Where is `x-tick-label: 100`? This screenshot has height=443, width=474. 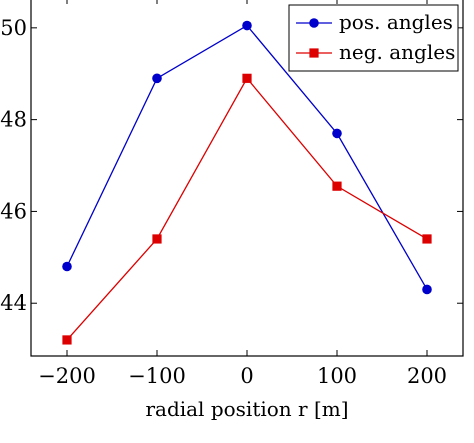 x-tick-label: 100 is located at coordinates (337, 376).